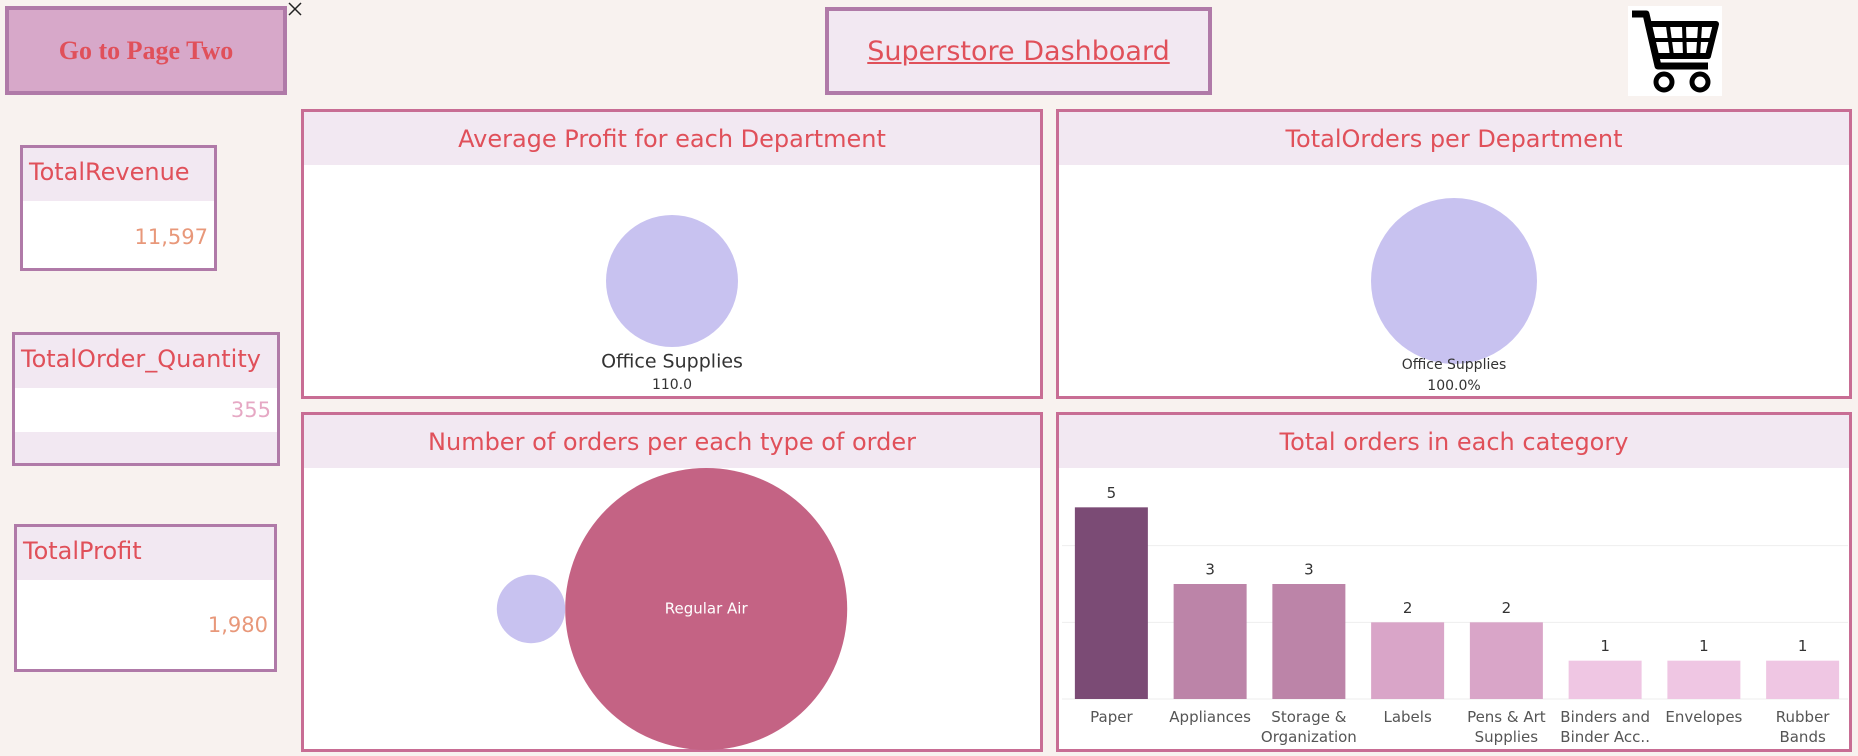 This screenshot has height=756, width=1858. I want to click on x-tick-label: Pens & Art Supplies, so click(1506, 727).